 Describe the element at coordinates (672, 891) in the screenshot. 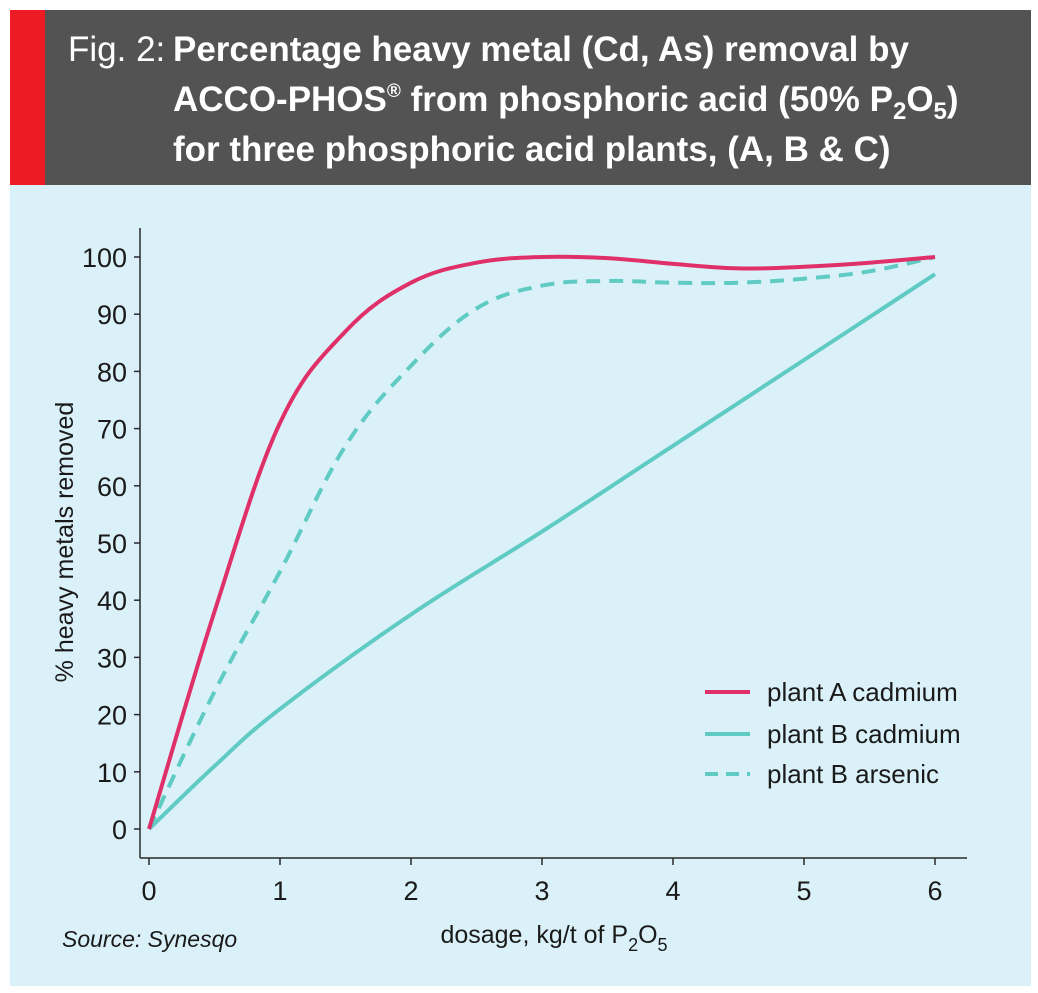

I see `x-tick-label: 4` at that location.